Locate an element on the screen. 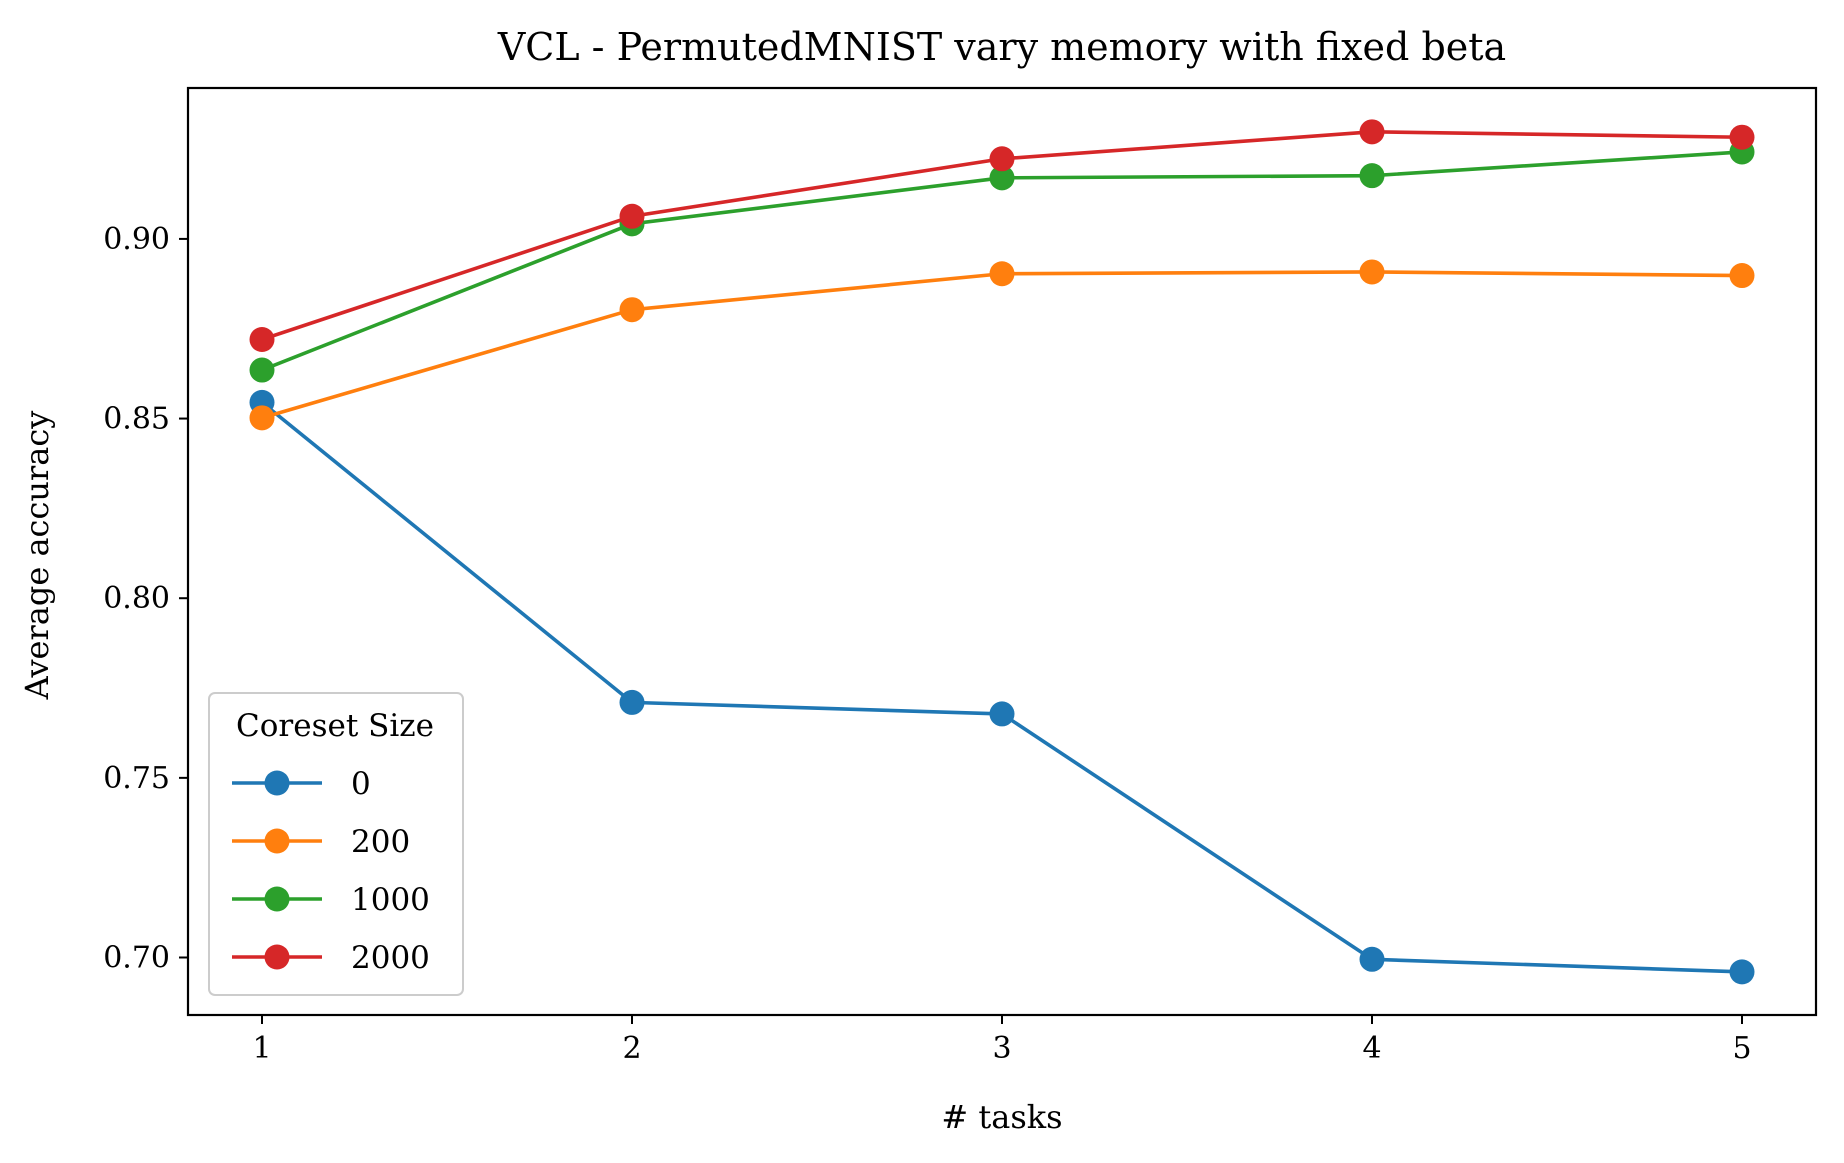 The image size is (1844, 1163). legend-entry-2000: 2000 is located at coordinates (331, 958).